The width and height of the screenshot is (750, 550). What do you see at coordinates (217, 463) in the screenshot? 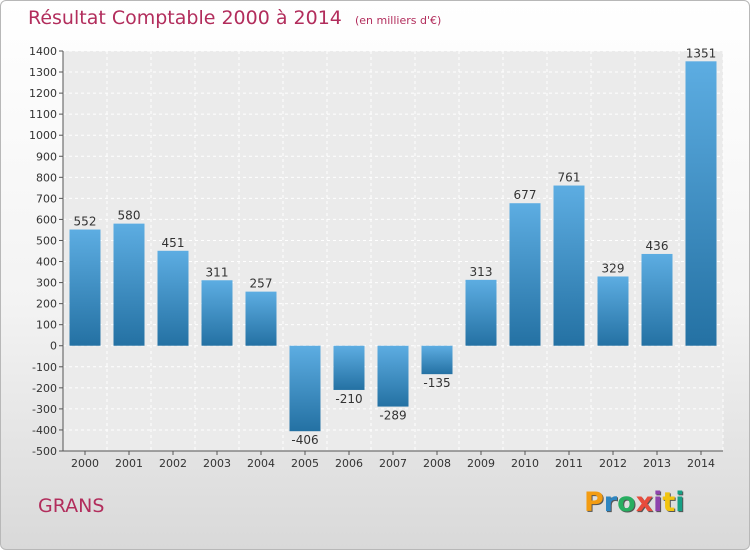
I see `x-tick-label: 2003` at bounding box center [217, 463].